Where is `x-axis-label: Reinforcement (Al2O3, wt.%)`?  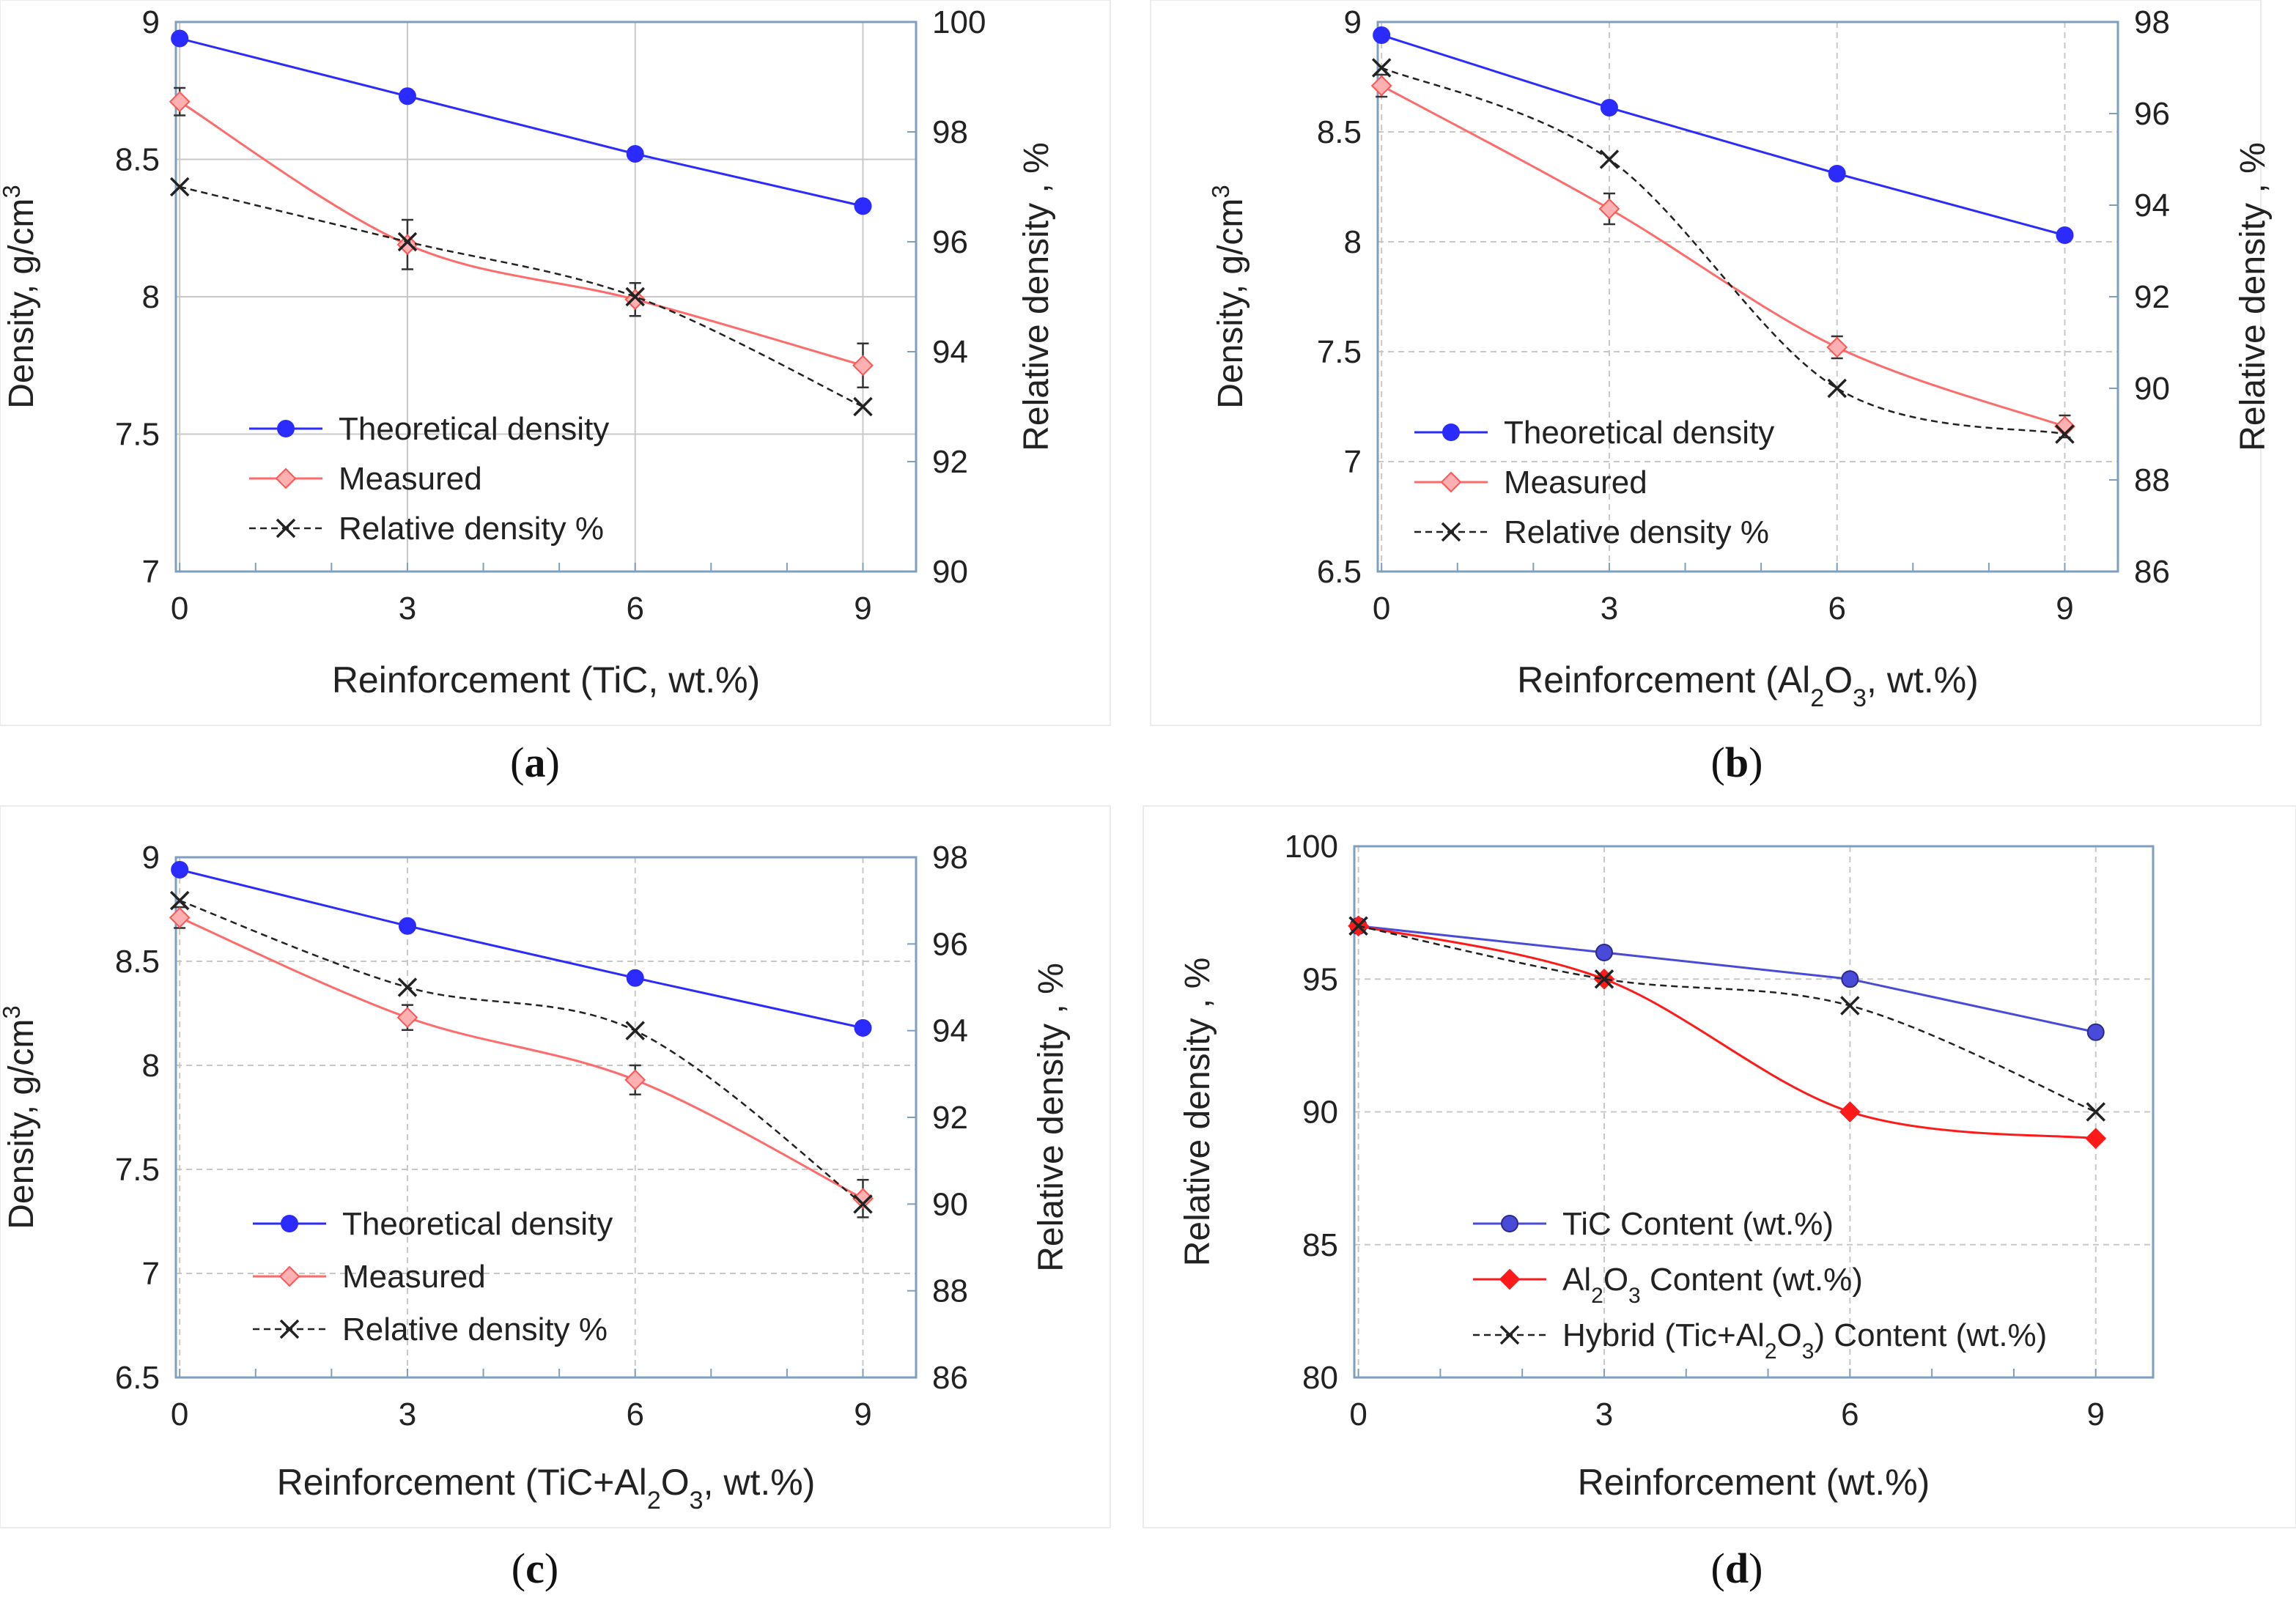
x-axis-label: Reinforcement (Al2O3, wt.%) is located at coordinates (1748, 685).